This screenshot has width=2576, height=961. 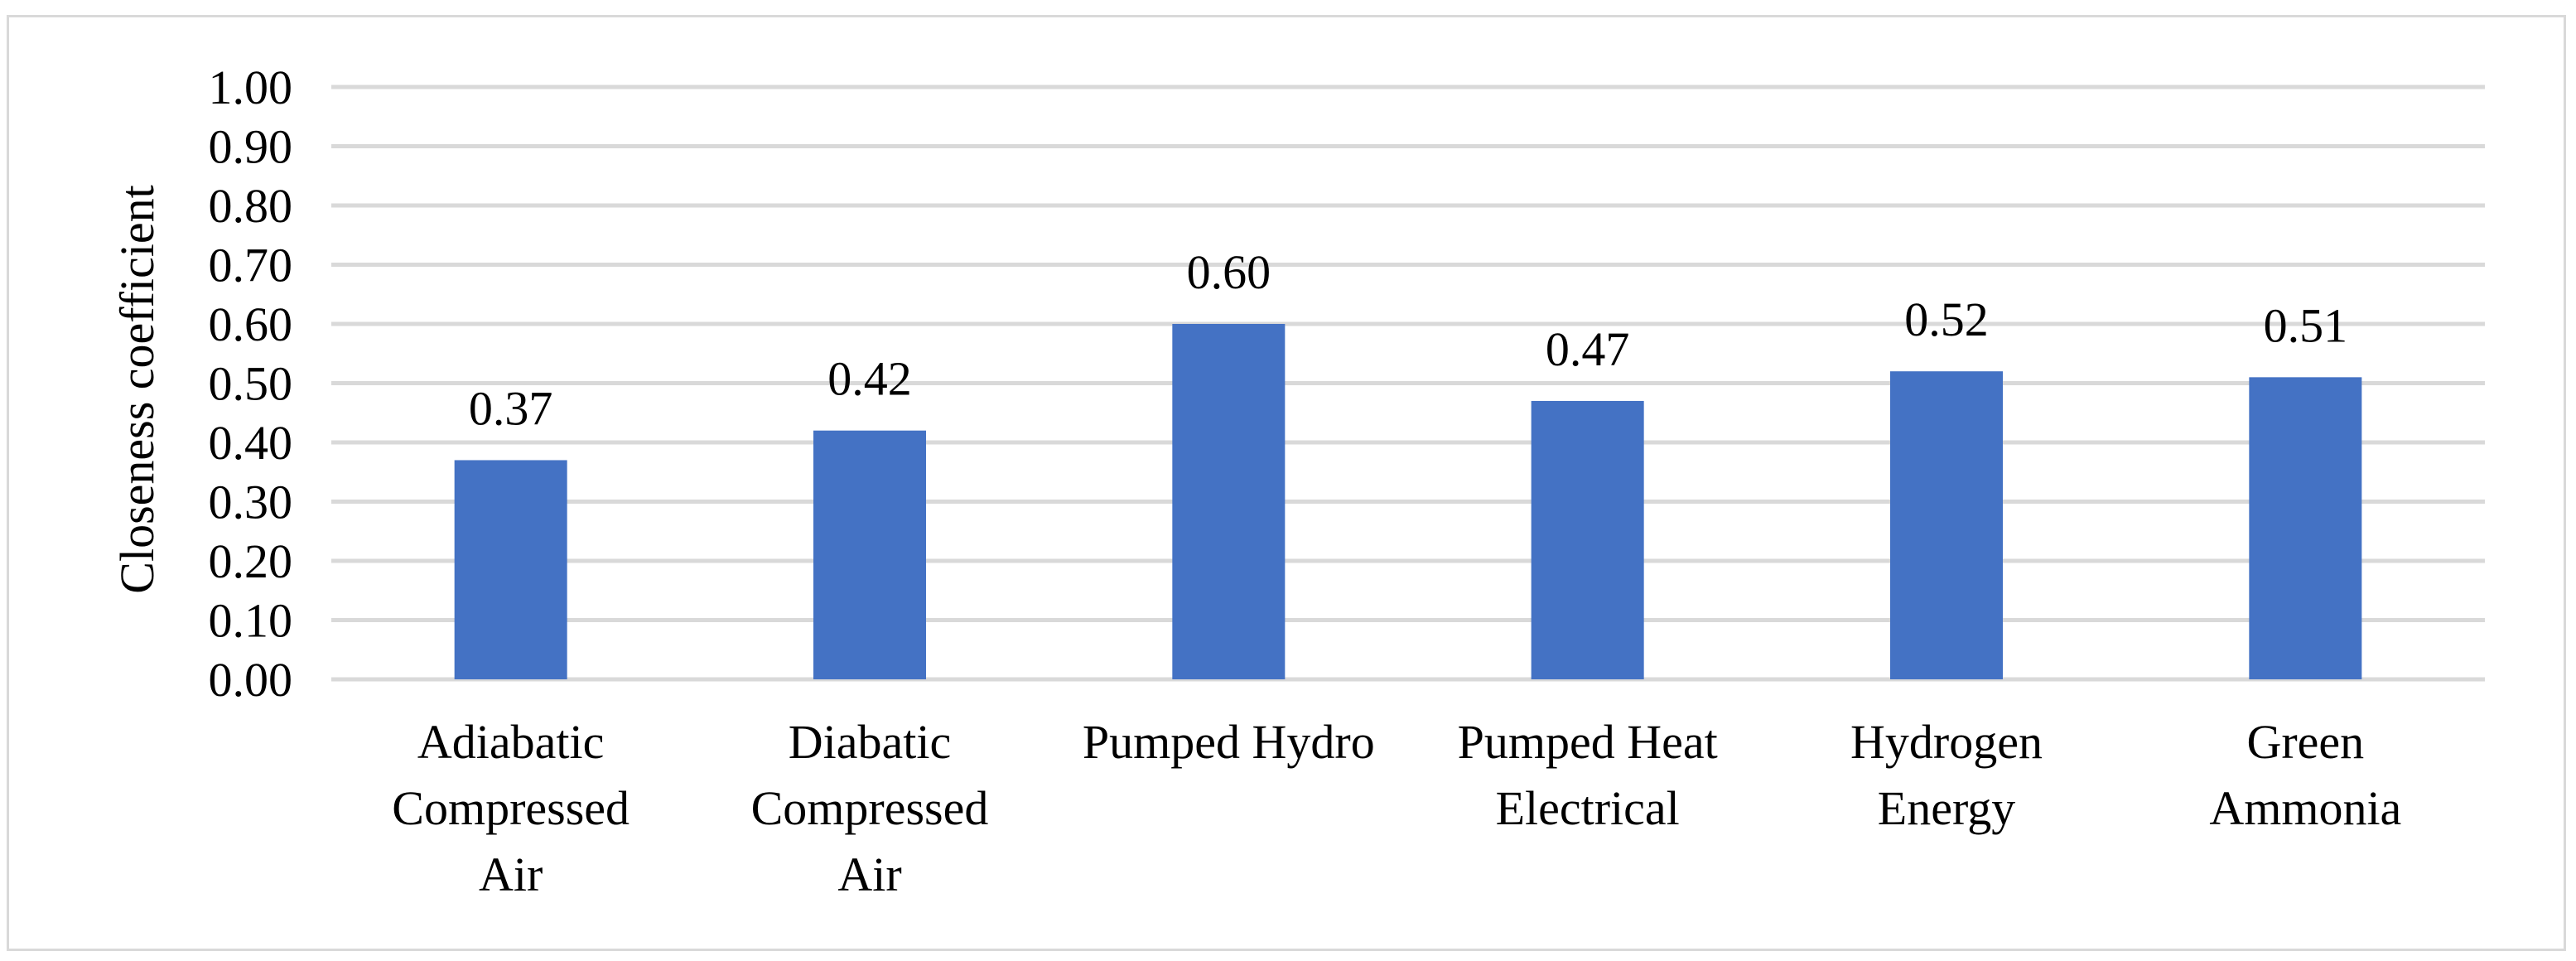 What do you see at coordinates (251, 561) in the screenshot?
I see `y-tick-label: 0.20` at bounding box center [251, 561].